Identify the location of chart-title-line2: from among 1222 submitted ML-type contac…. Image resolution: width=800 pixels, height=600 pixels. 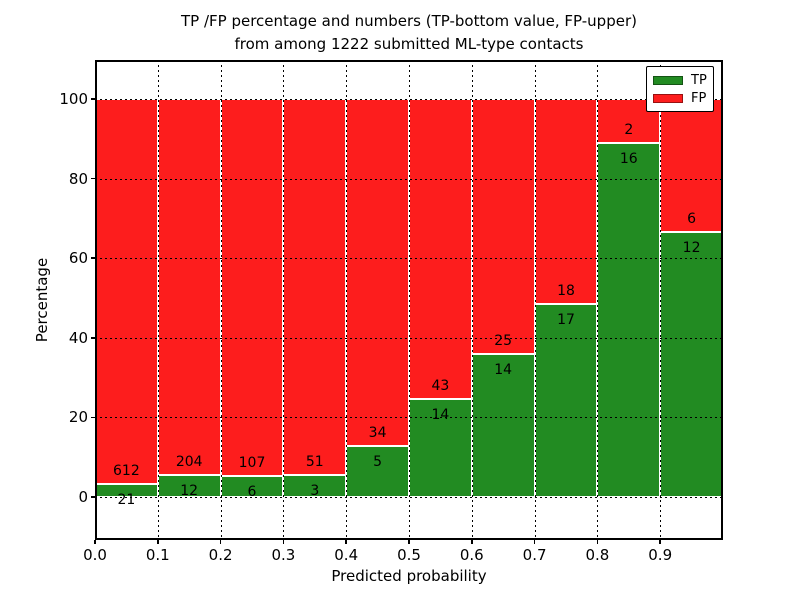
(409, 44).